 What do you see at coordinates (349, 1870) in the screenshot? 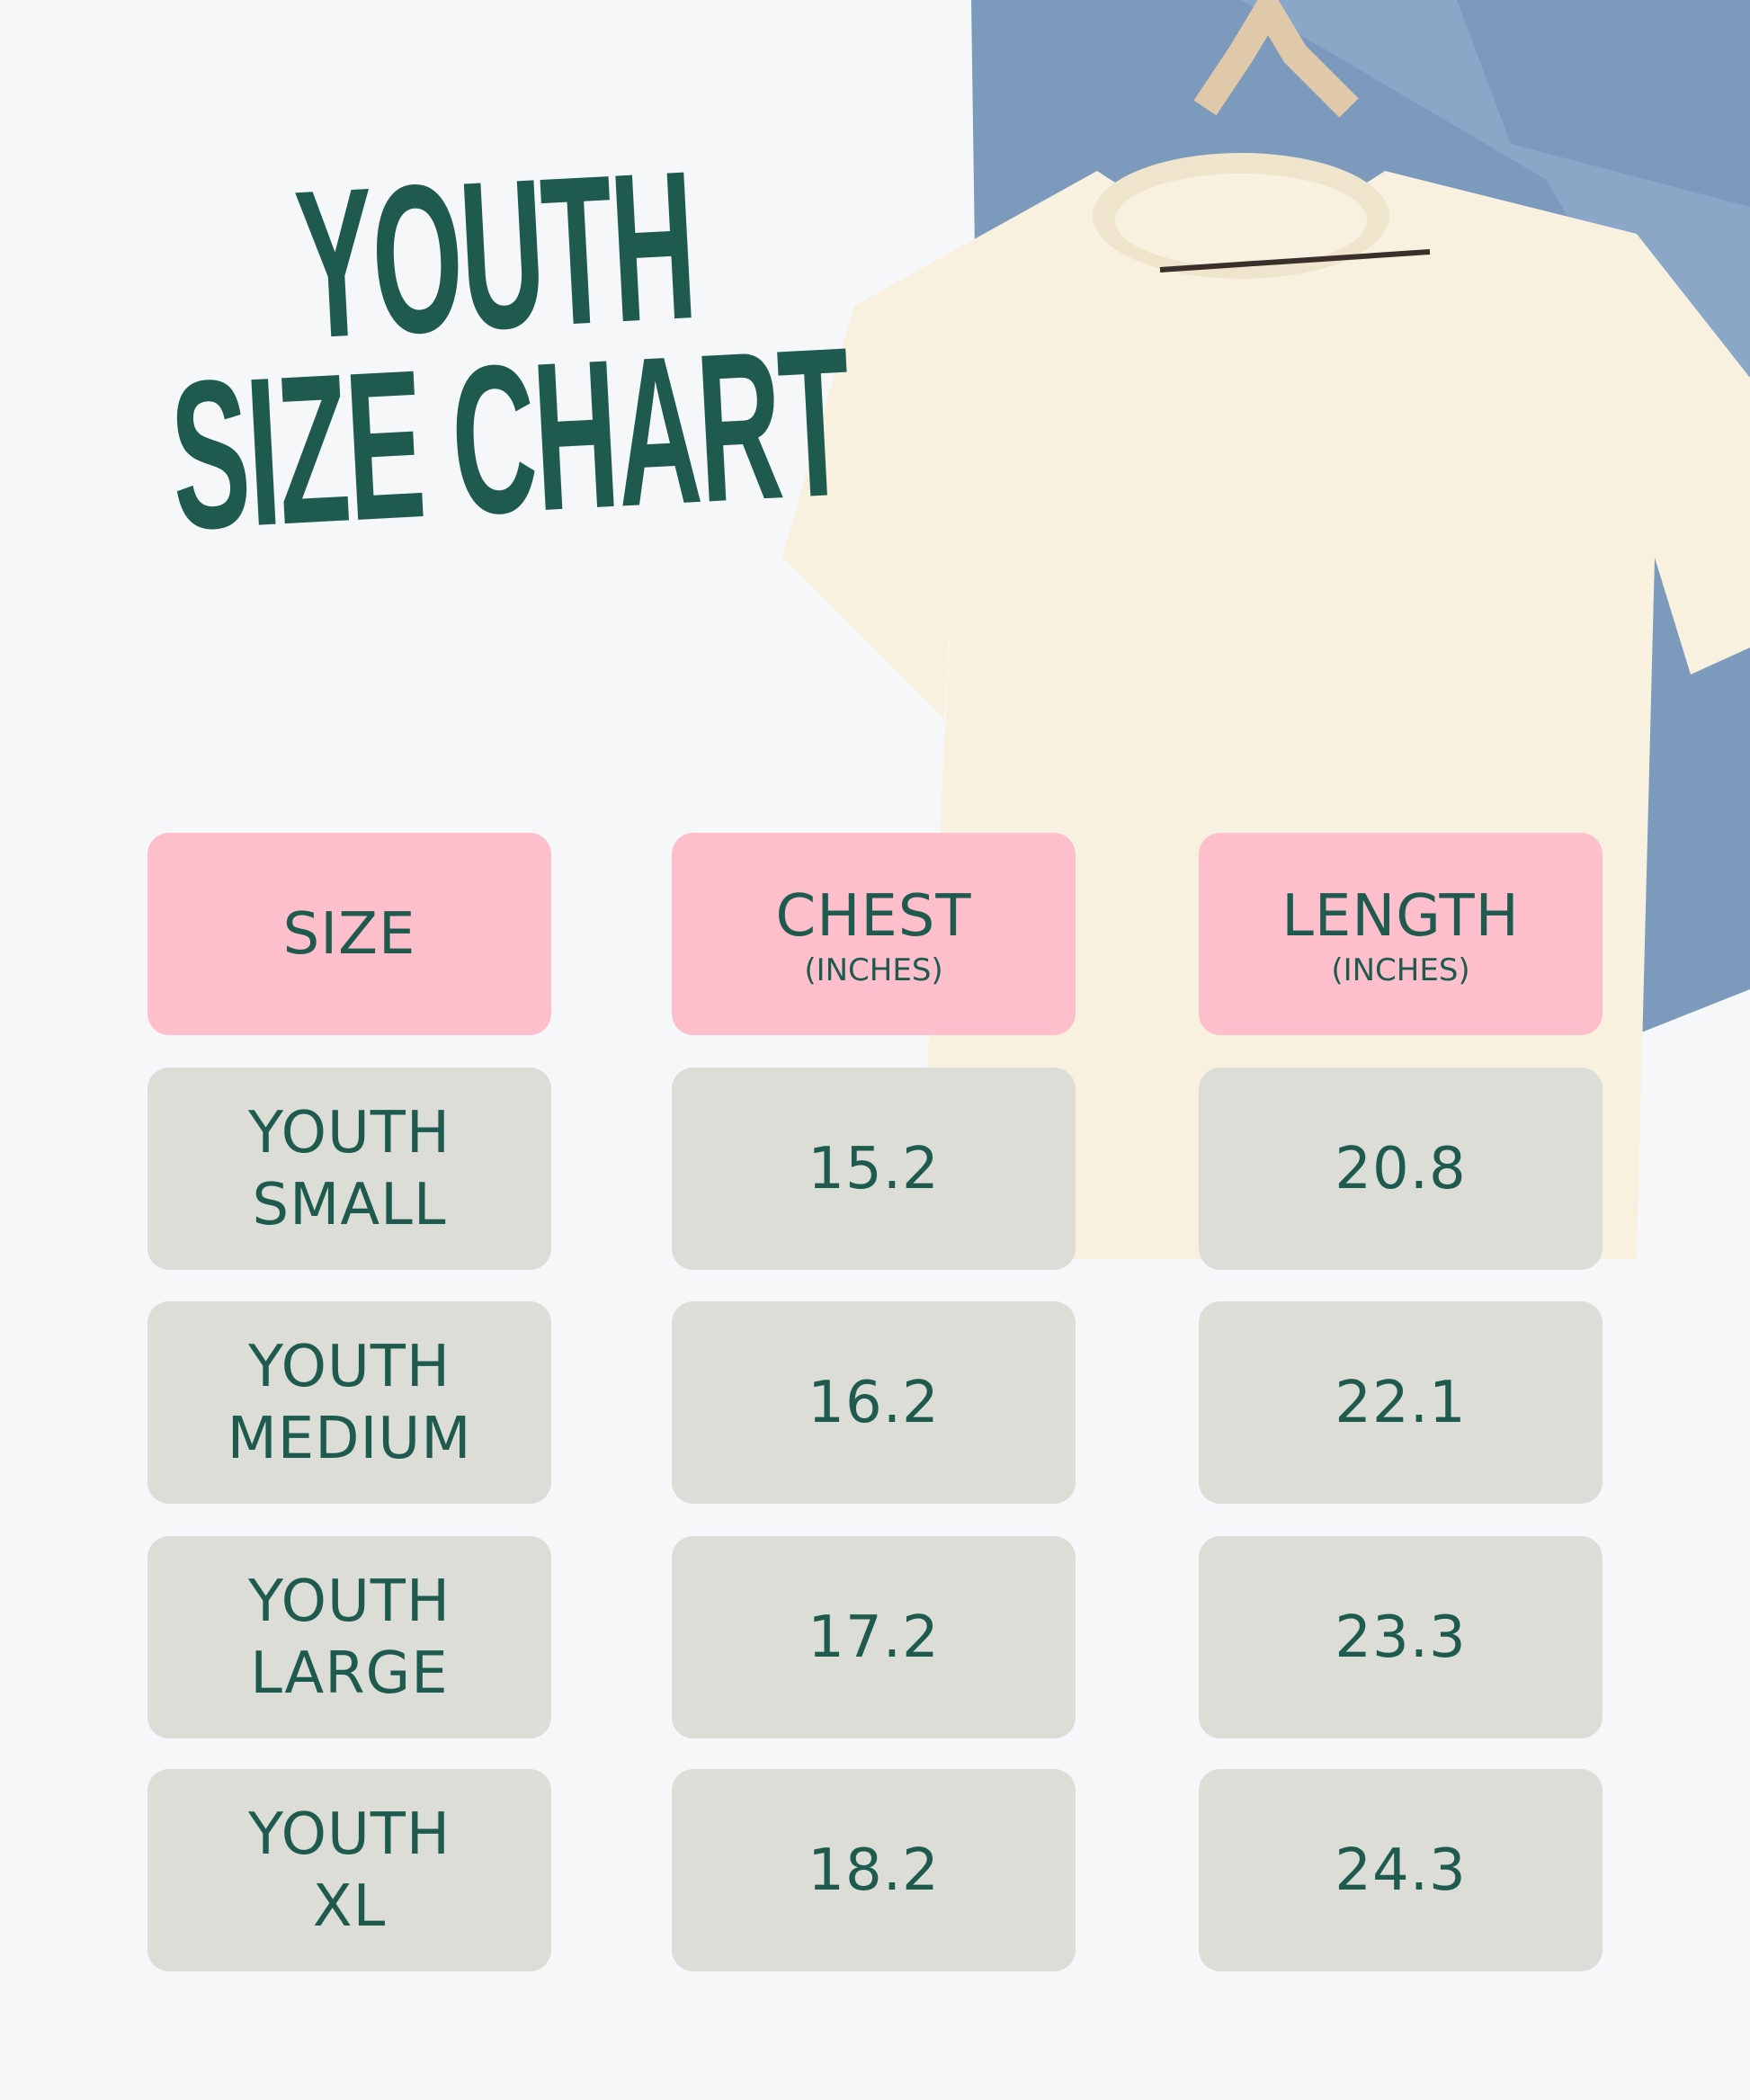
I see `size-cell: YOUTH XL` at bounding box center [349, 1870].